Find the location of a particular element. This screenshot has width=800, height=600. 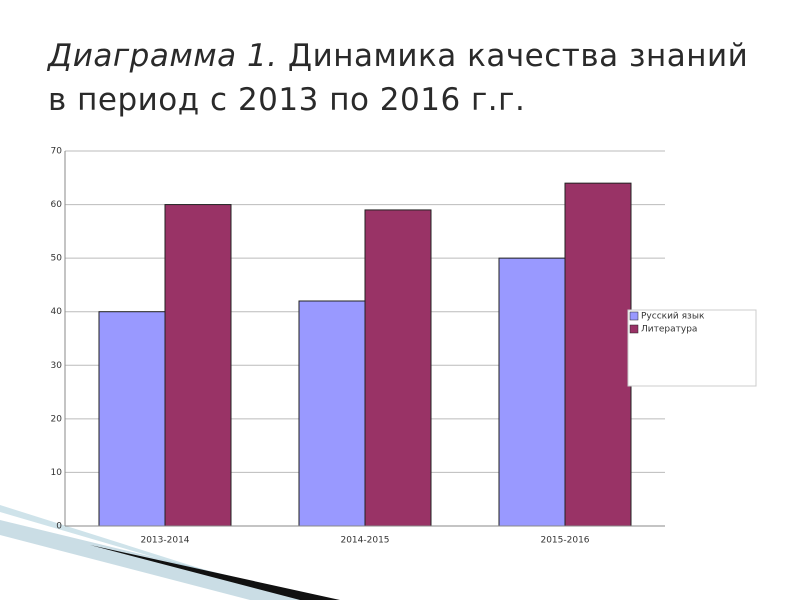

legend-box is located at coordinates (692, 348).